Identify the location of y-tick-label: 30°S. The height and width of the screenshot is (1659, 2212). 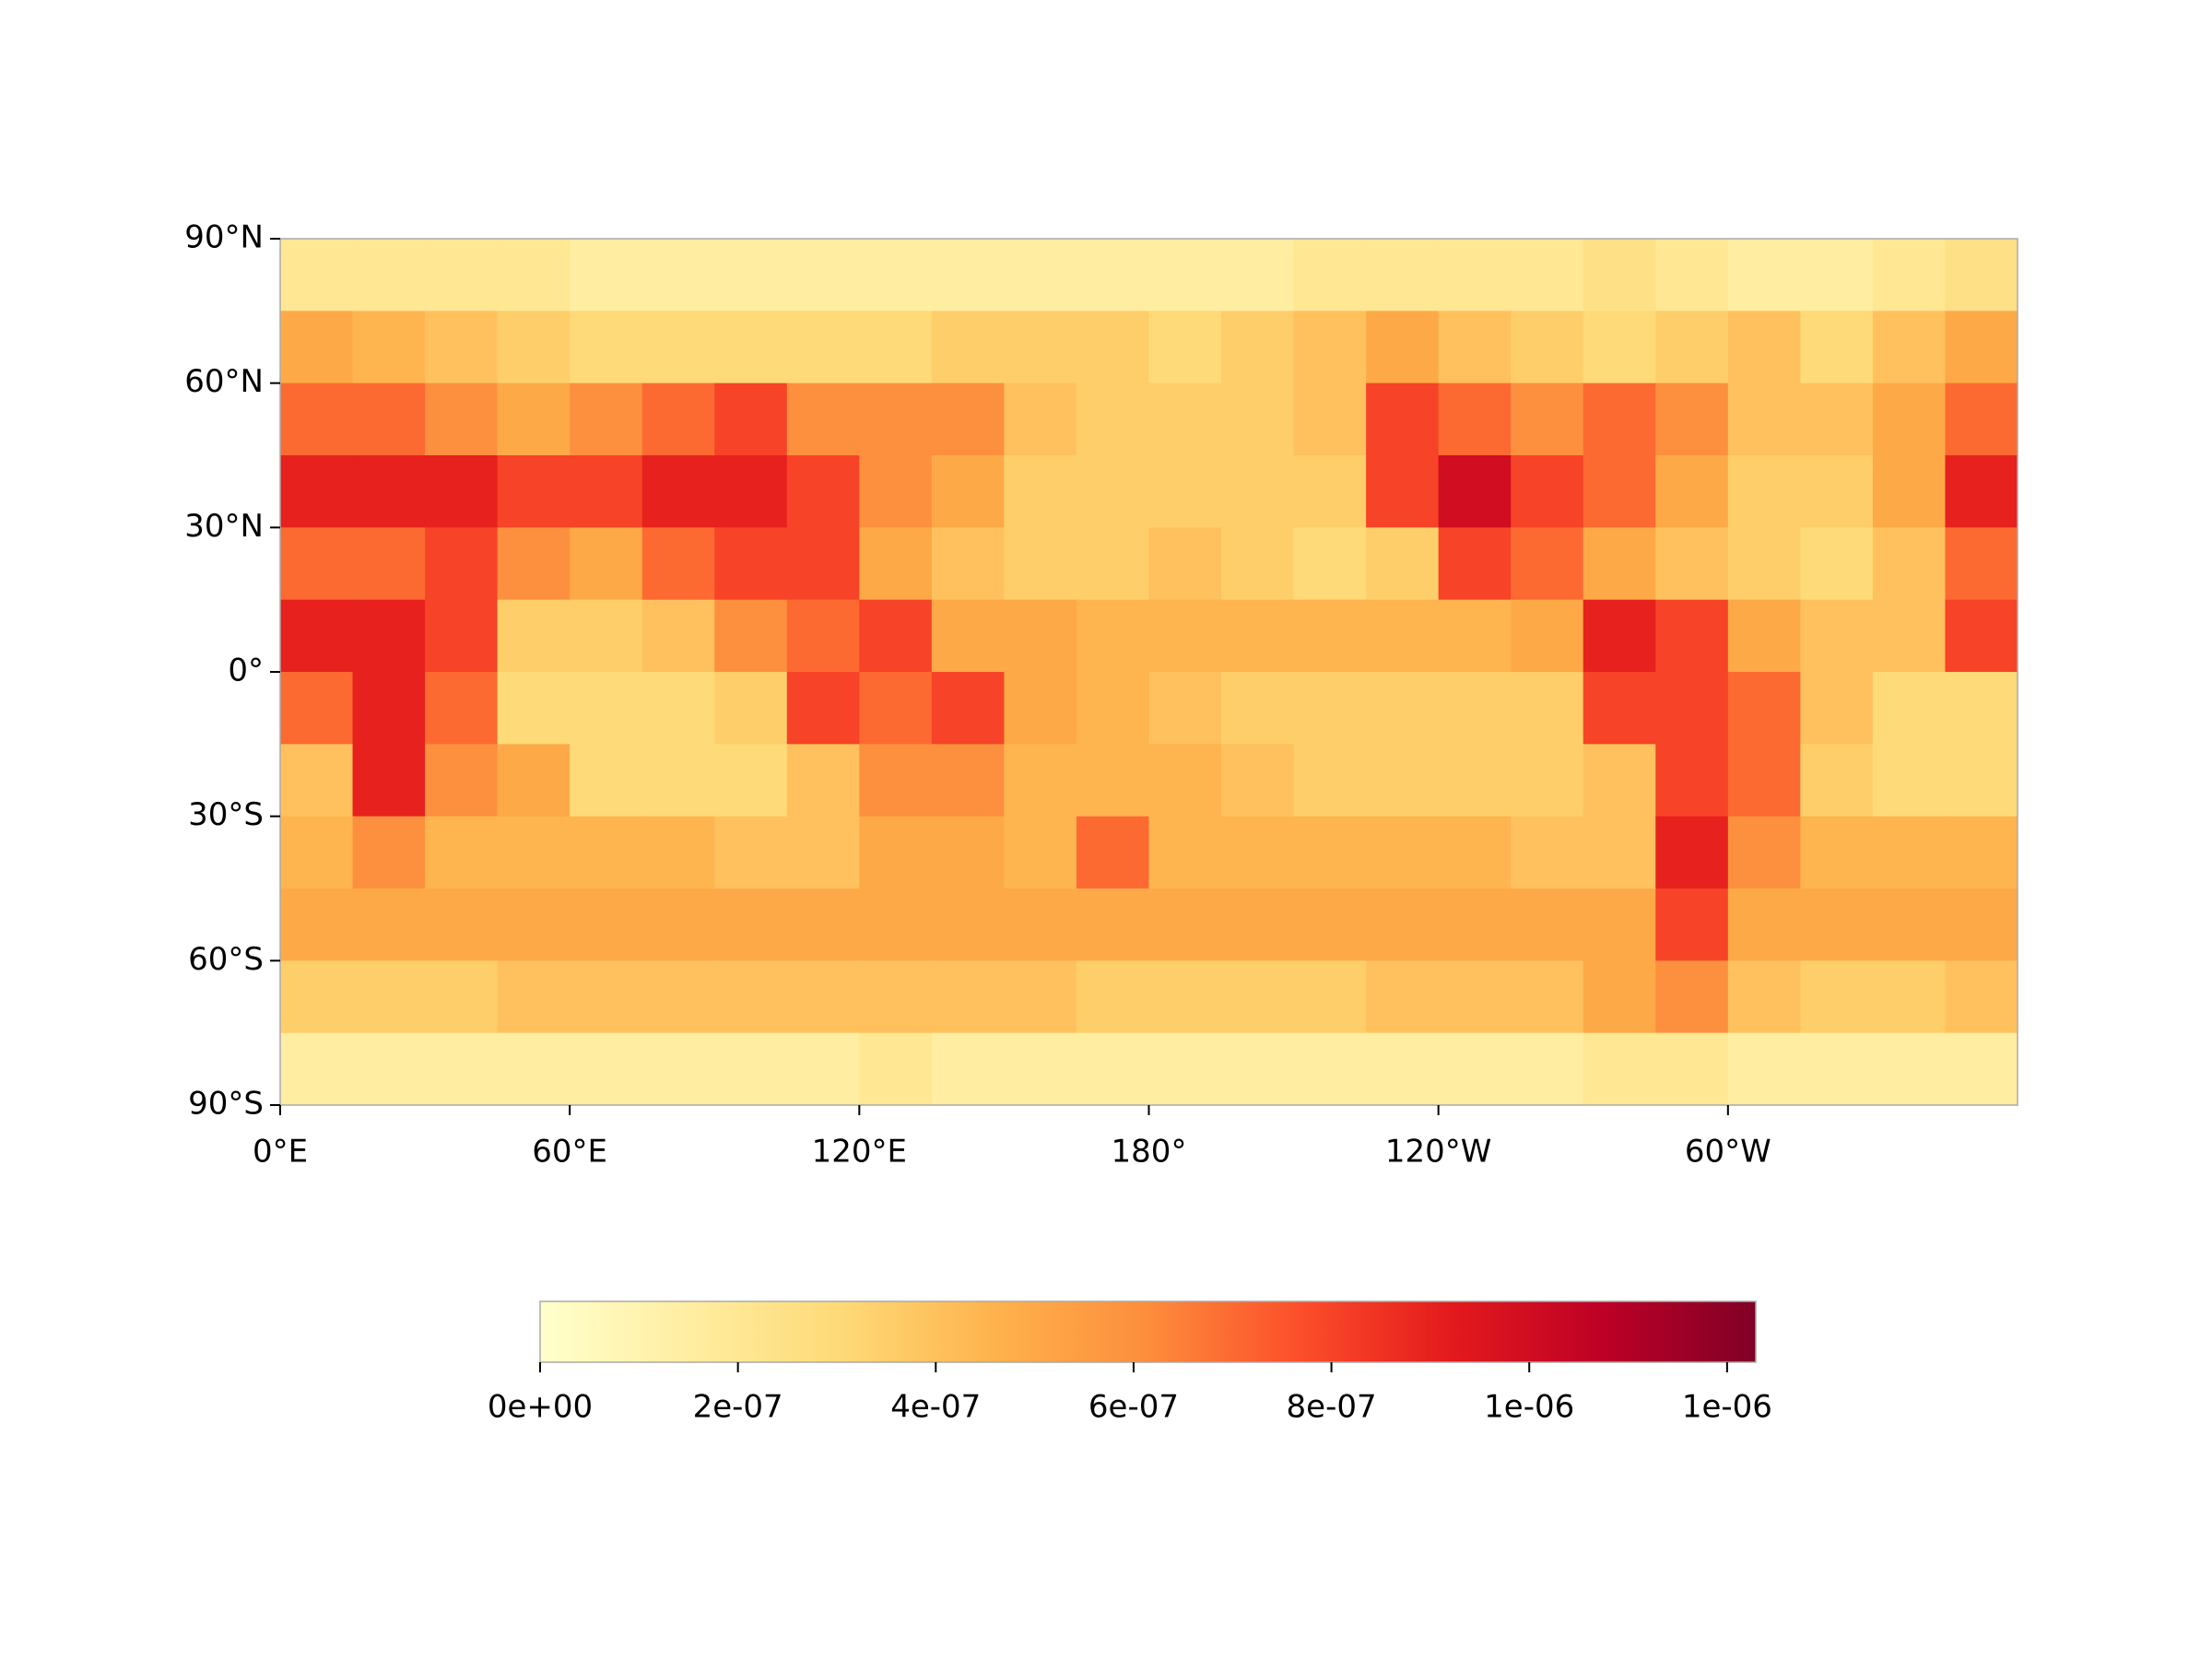
(226, 814).